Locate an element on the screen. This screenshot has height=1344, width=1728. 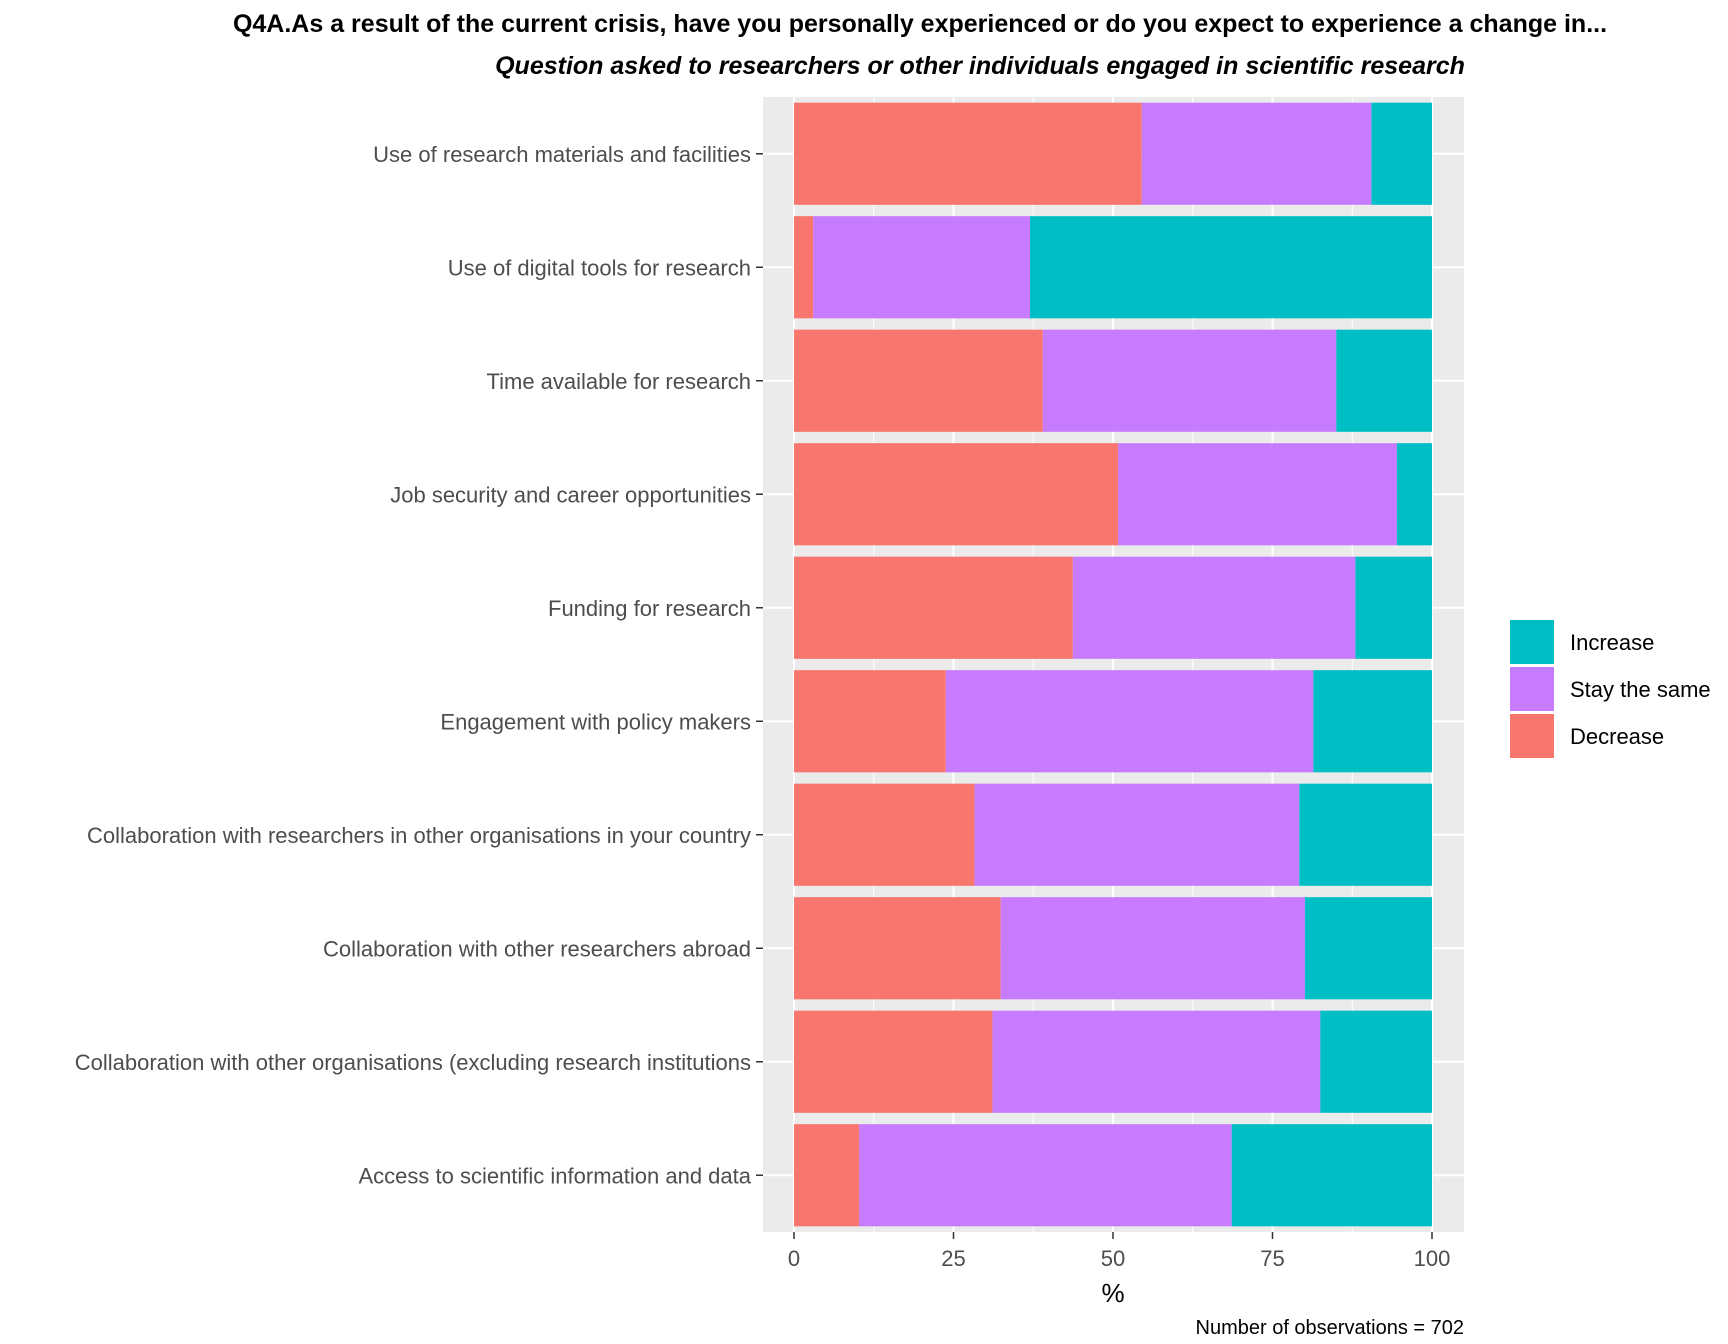
category-label: Use of research materials and facilities is located at coordinates (562, 154).